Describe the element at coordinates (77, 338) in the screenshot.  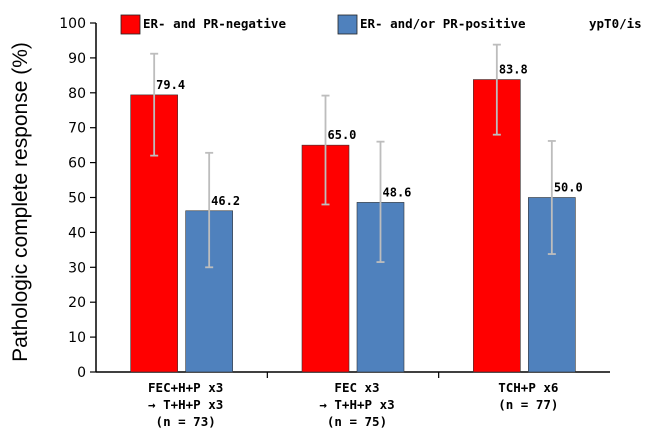
I see `y-tick-label: 10` at that location.